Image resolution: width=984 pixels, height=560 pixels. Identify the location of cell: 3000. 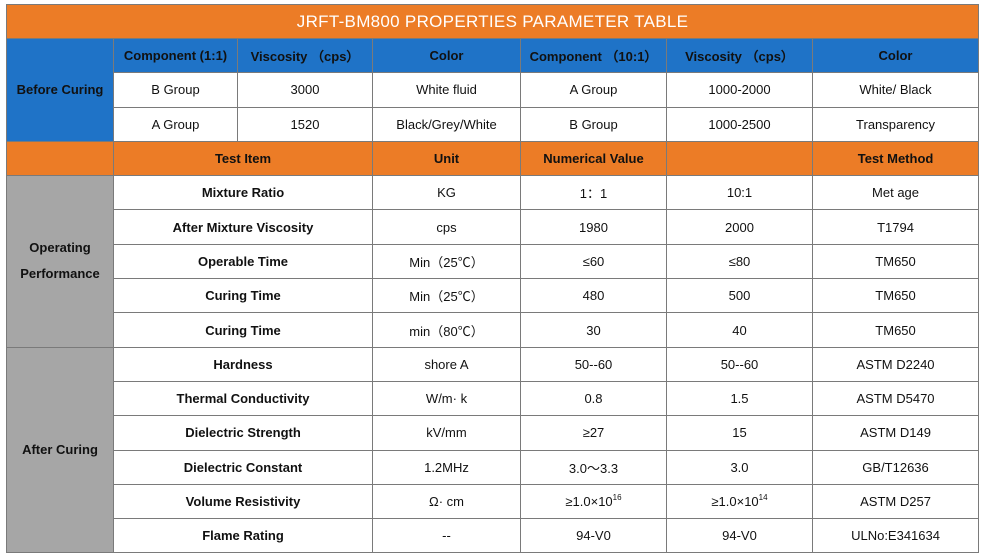
(305, 90).